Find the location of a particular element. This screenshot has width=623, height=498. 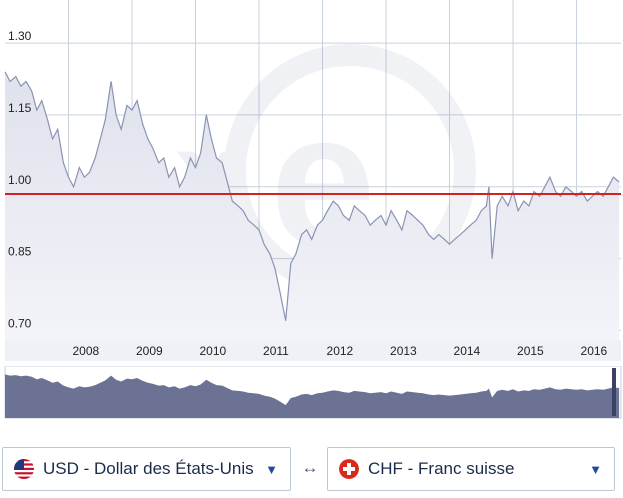

swap-currencies-button: ↔ is located at coordinates (310, 467).